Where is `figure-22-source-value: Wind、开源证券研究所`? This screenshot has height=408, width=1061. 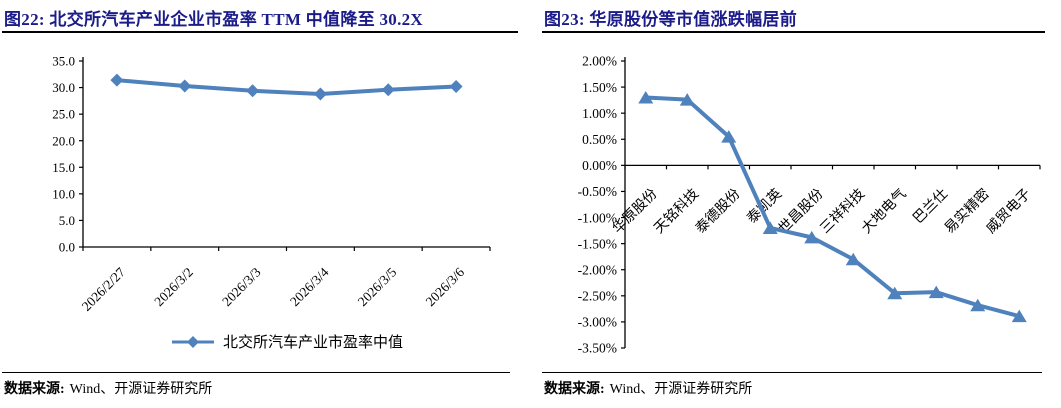 figure-22-source-value: Wind、开源证券研究所 is located at coordinates (141, 389).